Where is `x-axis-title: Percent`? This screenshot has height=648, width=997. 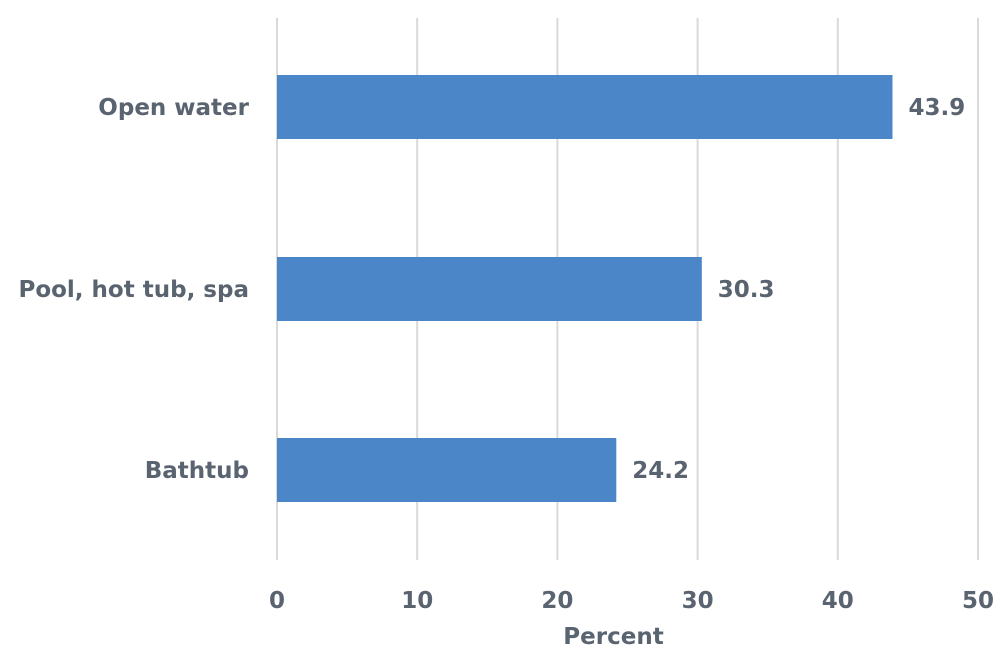
x-axis-title: Percent is located at coordinates (613, 636).